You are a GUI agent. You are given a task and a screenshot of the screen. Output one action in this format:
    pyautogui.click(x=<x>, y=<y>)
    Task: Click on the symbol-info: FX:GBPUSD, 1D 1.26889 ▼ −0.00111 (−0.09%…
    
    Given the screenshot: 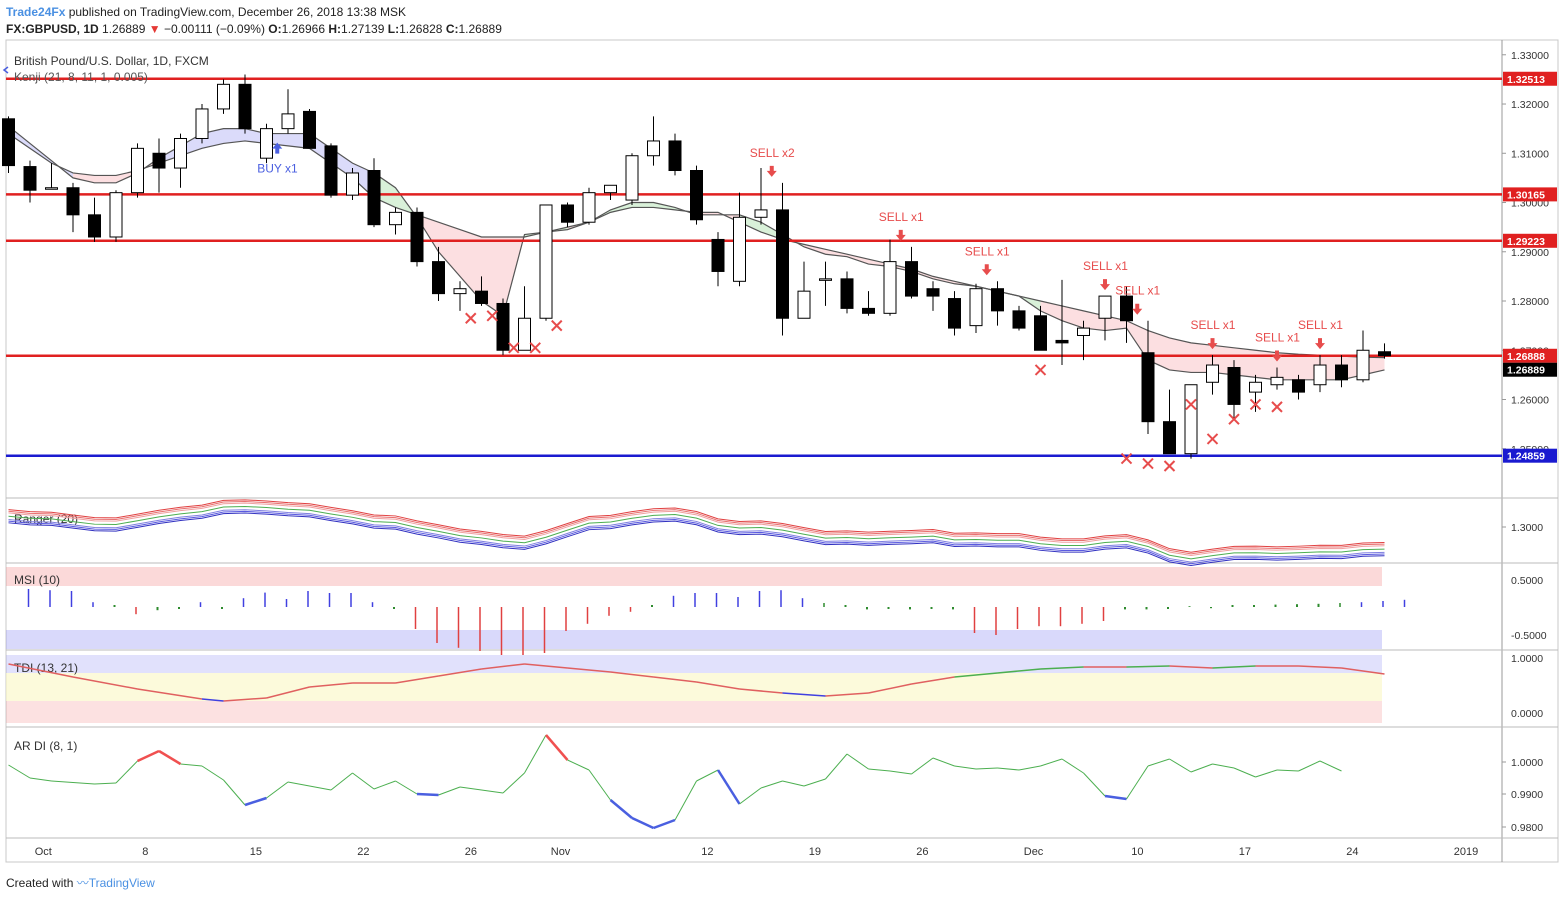 What is the action you would take?
    pyautogui.click(x=254, y=29)
    